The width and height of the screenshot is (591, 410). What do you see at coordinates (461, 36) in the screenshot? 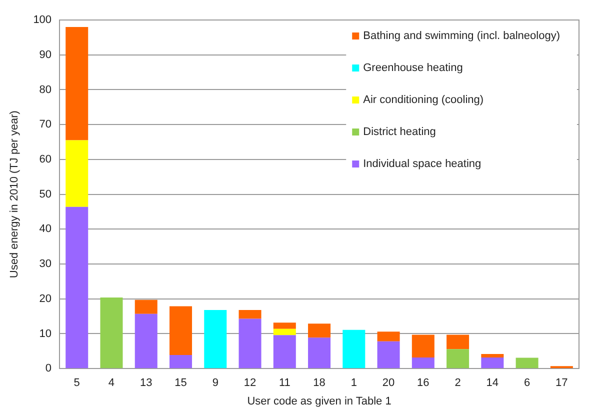
I see `legend-label: Bathing and swimming (incl. balneology)` at bounding box center [461, 36].